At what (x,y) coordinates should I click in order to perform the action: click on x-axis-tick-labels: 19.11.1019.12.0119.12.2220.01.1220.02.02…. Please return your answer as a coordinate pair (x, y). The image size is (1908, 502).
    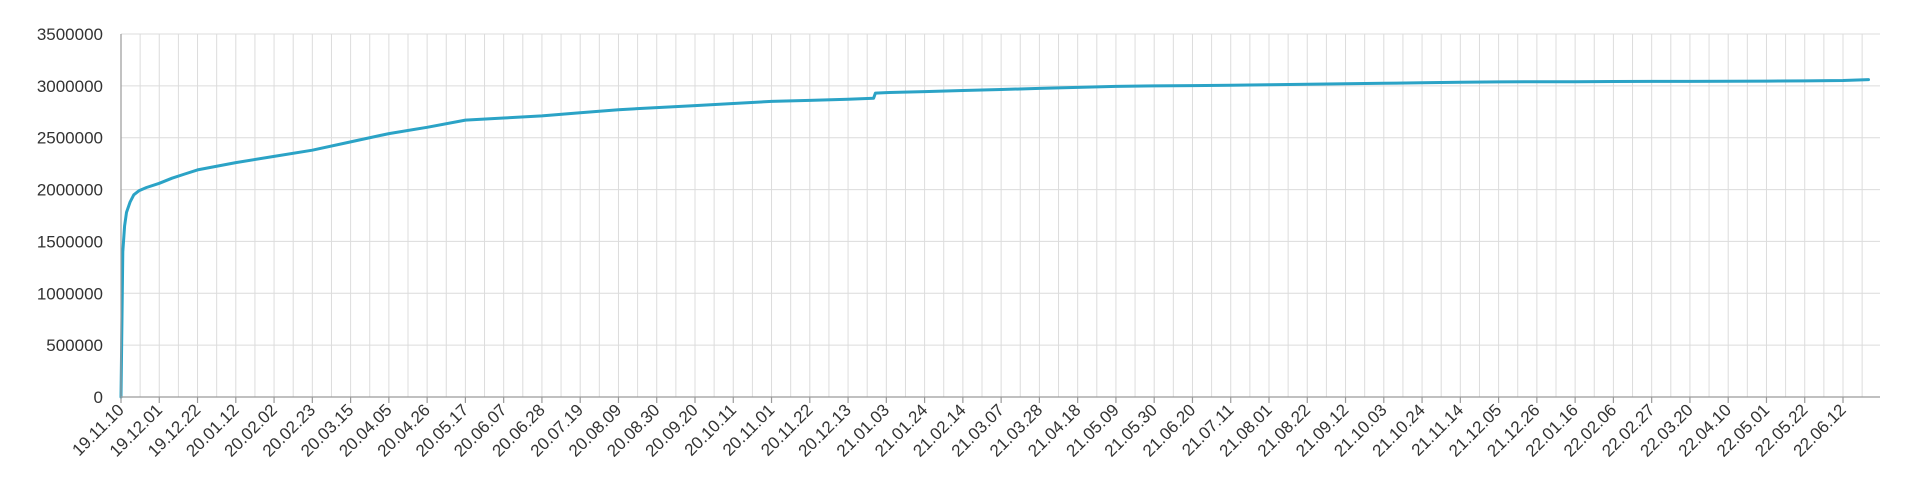
    Looking at the image, I should click on (958, 430).